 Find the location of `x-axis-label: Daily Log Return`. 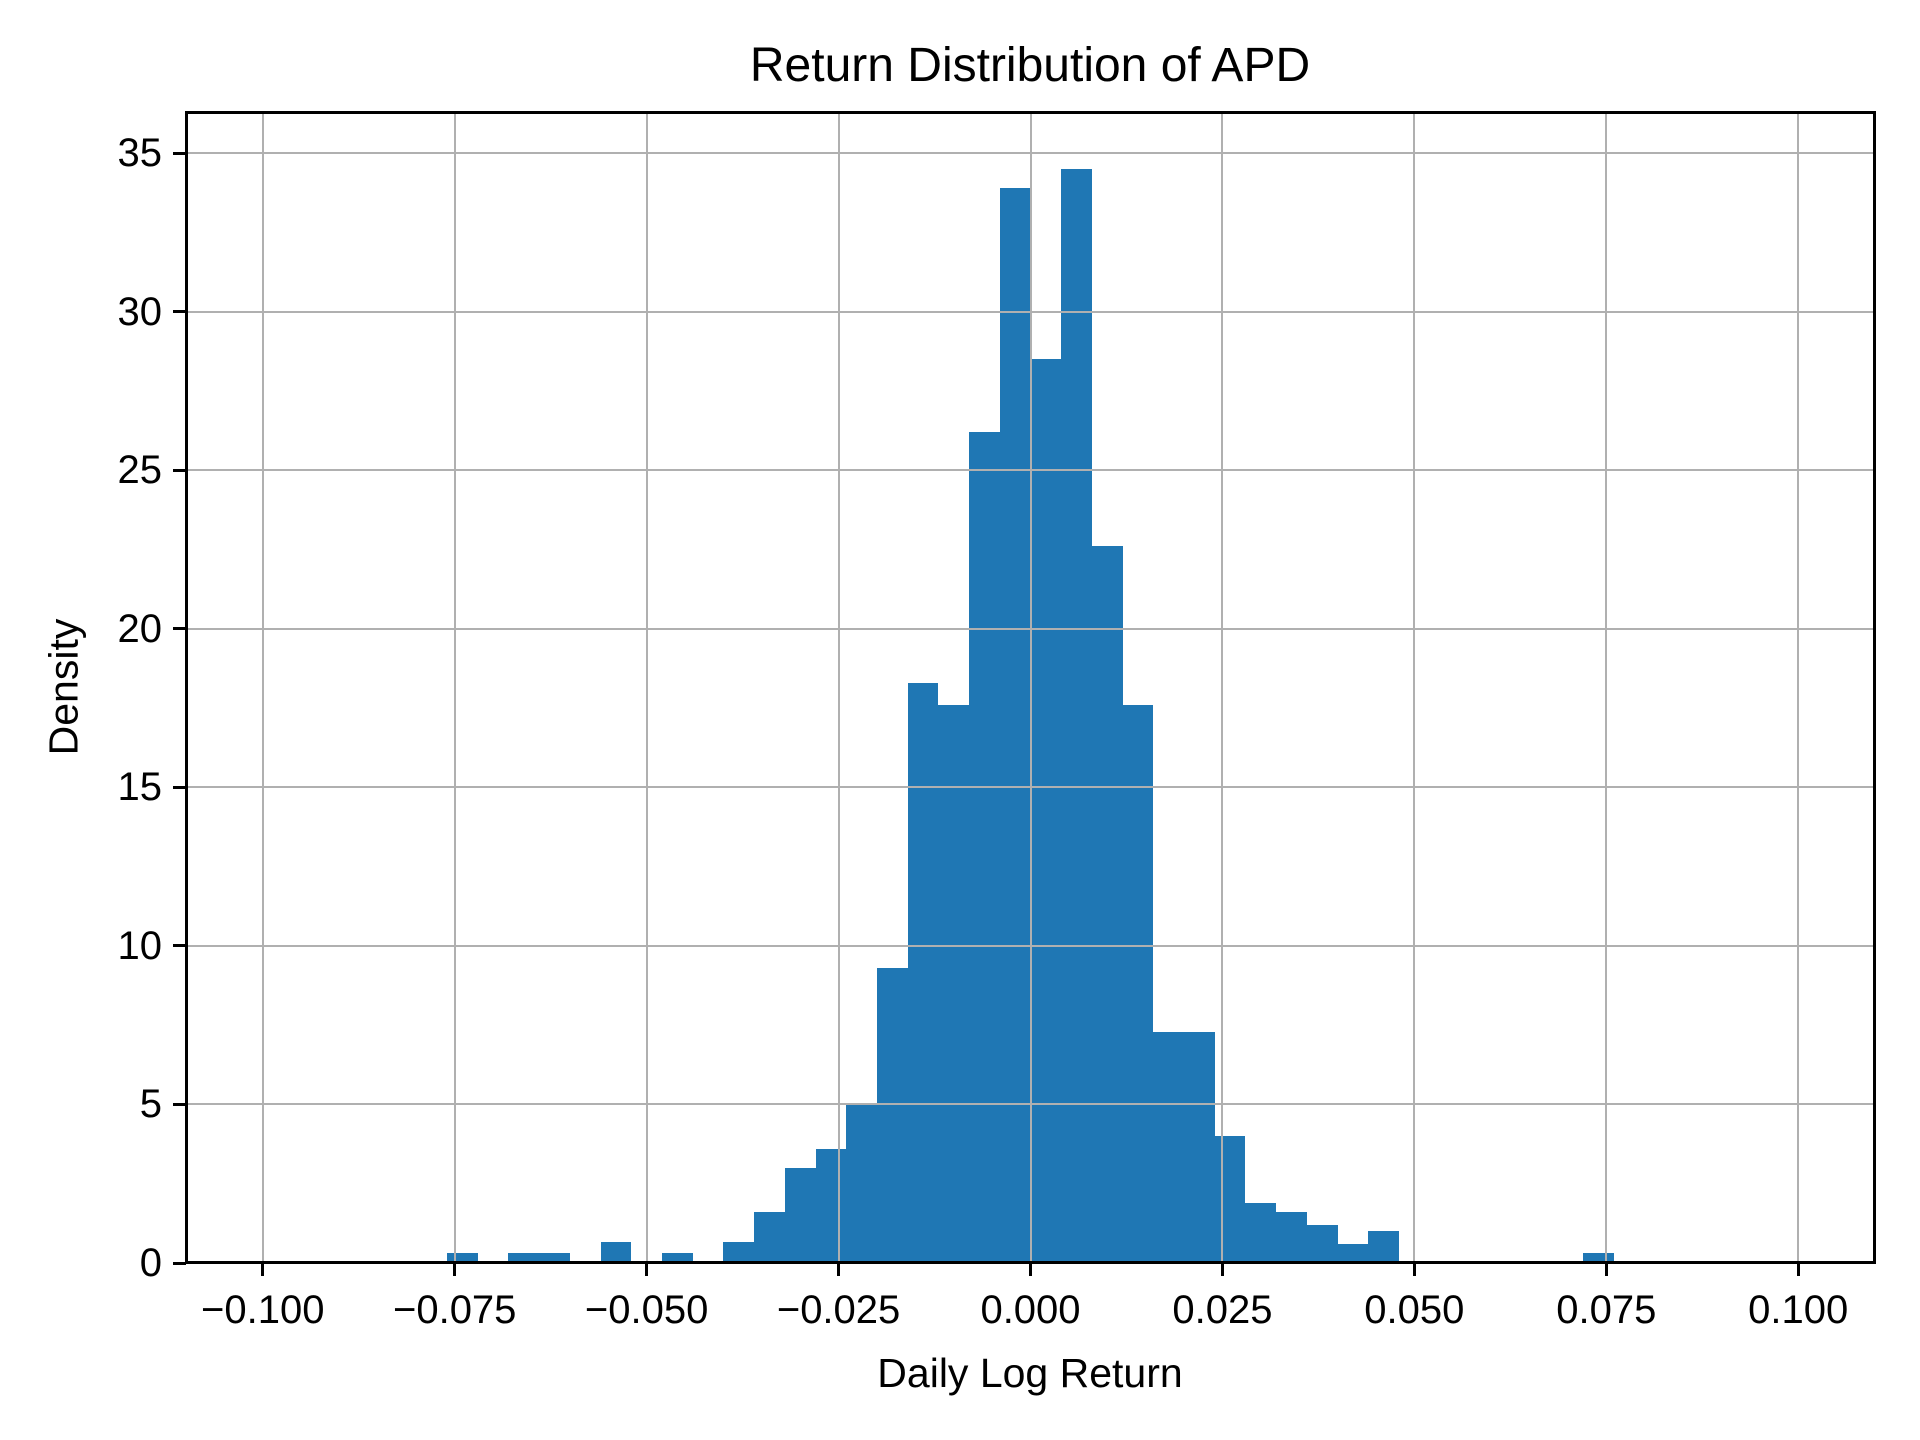

x-axis-label: Daily Log Return is located at coordinates (1030, 1373).